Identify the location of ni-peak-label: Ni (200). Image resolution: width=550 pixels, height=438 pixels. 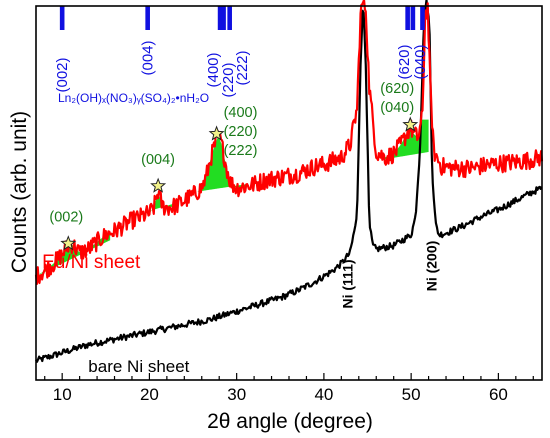
(431, 266).